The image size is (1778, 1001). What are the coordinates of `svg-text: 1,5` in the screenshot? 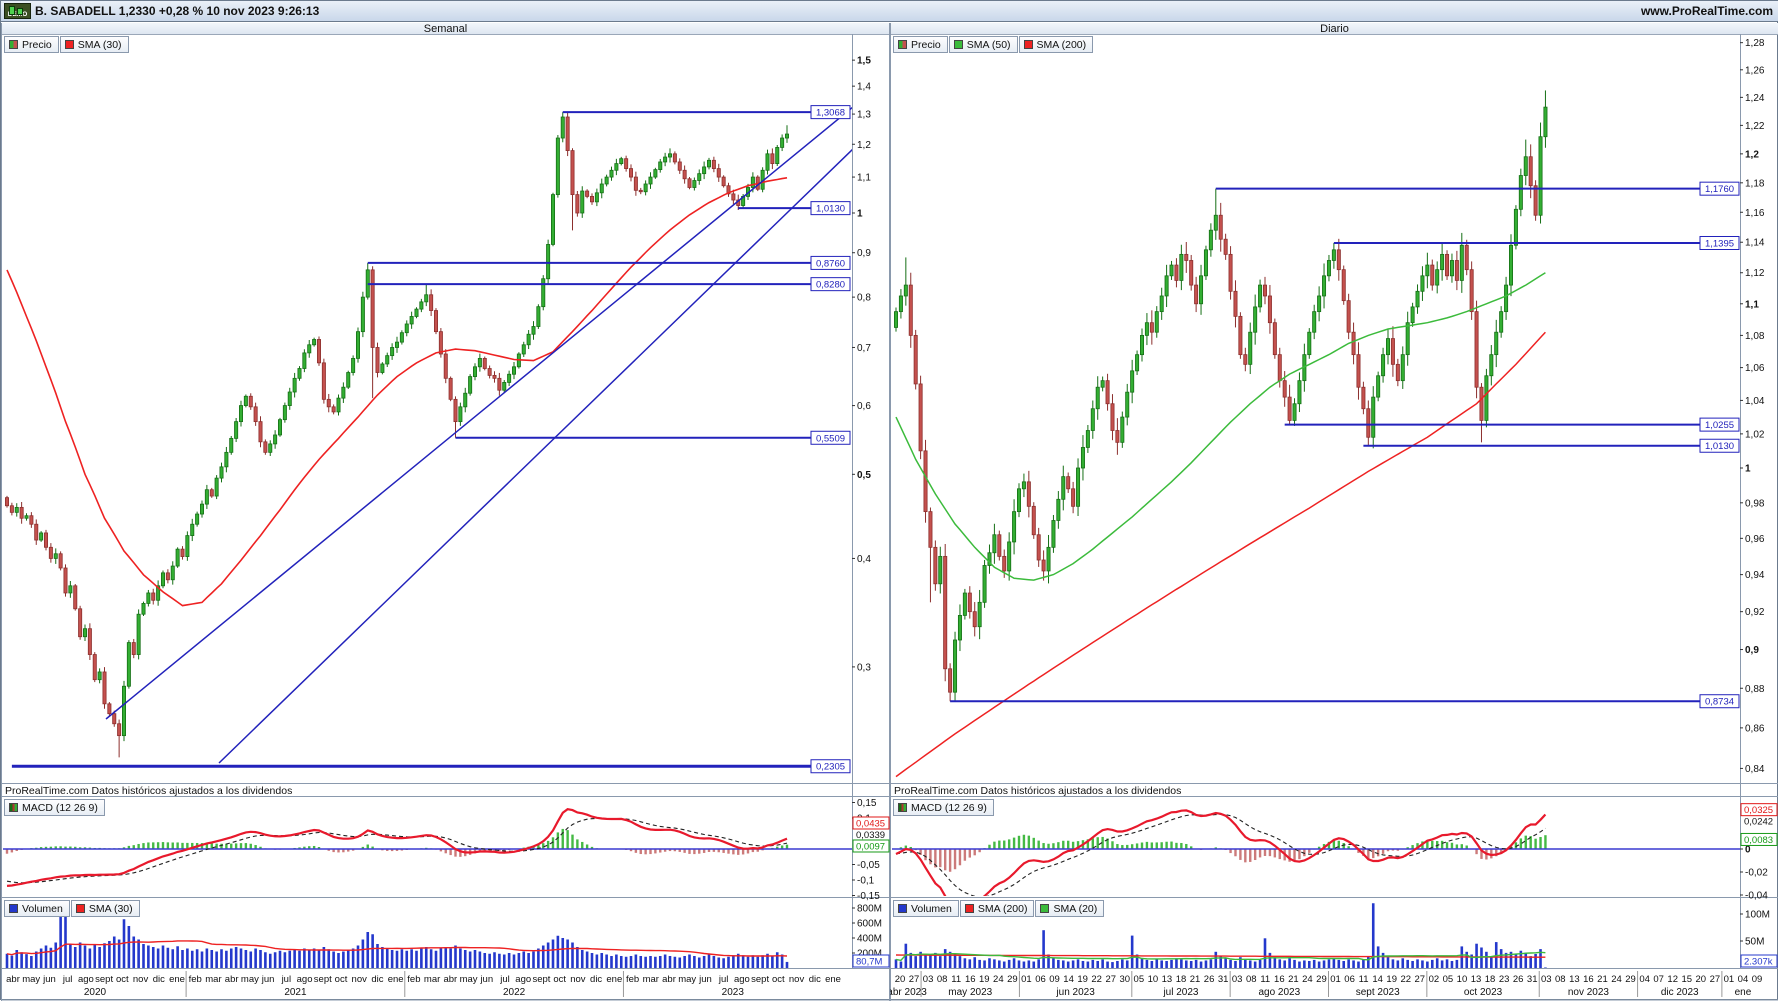 It's located at (864, 61).